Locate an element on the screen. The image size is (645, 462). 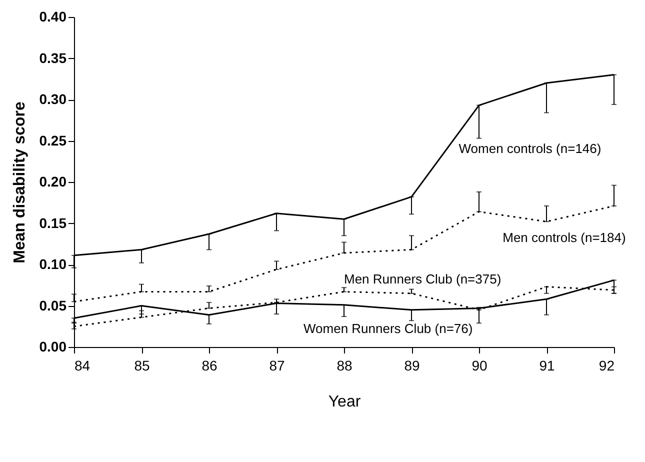
y-tick-label: 0.25 is located at coordinates (53, 140).